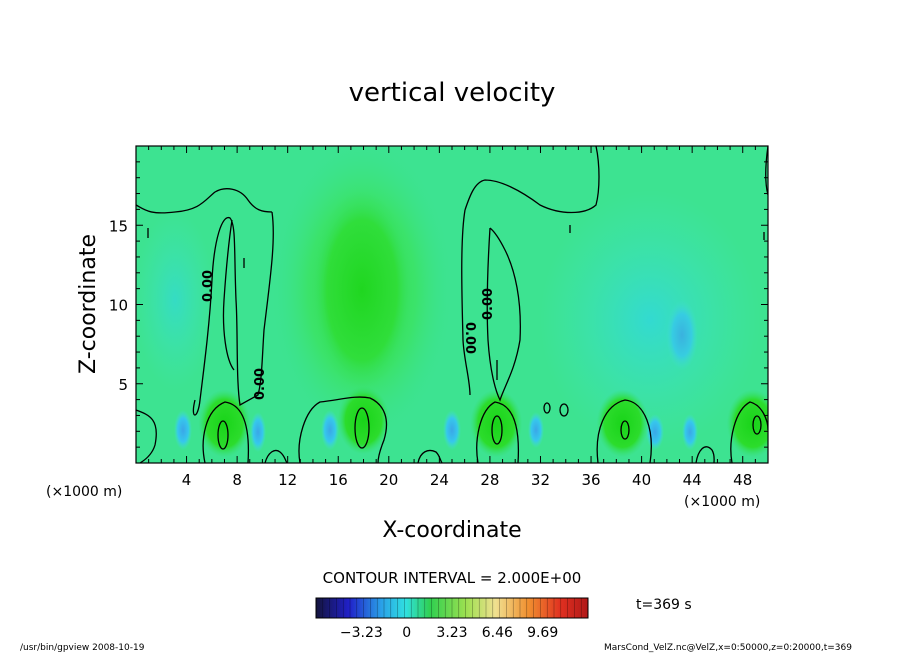 Image resolution: width=904 pixels, height=654 pixels. Describe the element at coordinates (452, 578) in the screenshot. I see `contour-interval-text: CONTOUR INTERVAL = 2.000E+00` at that location.